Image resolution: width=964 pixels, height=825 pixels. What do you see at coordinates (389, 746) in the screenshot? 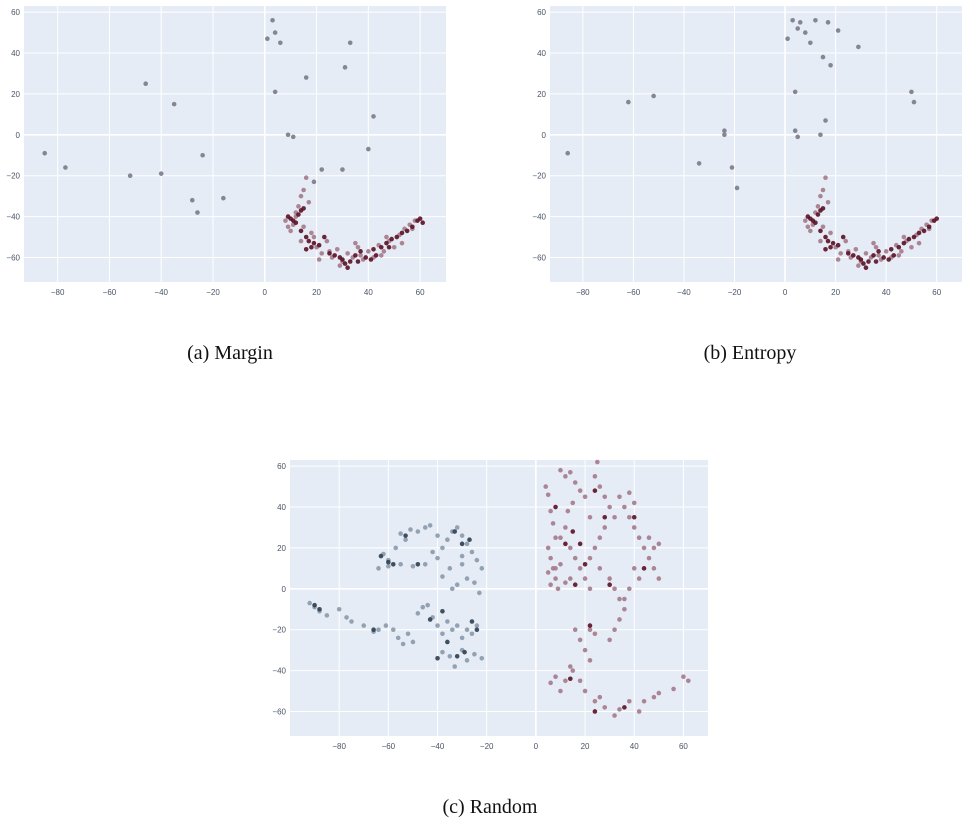
I see `x-tick-label: −60` at bounding box center [389, 746].